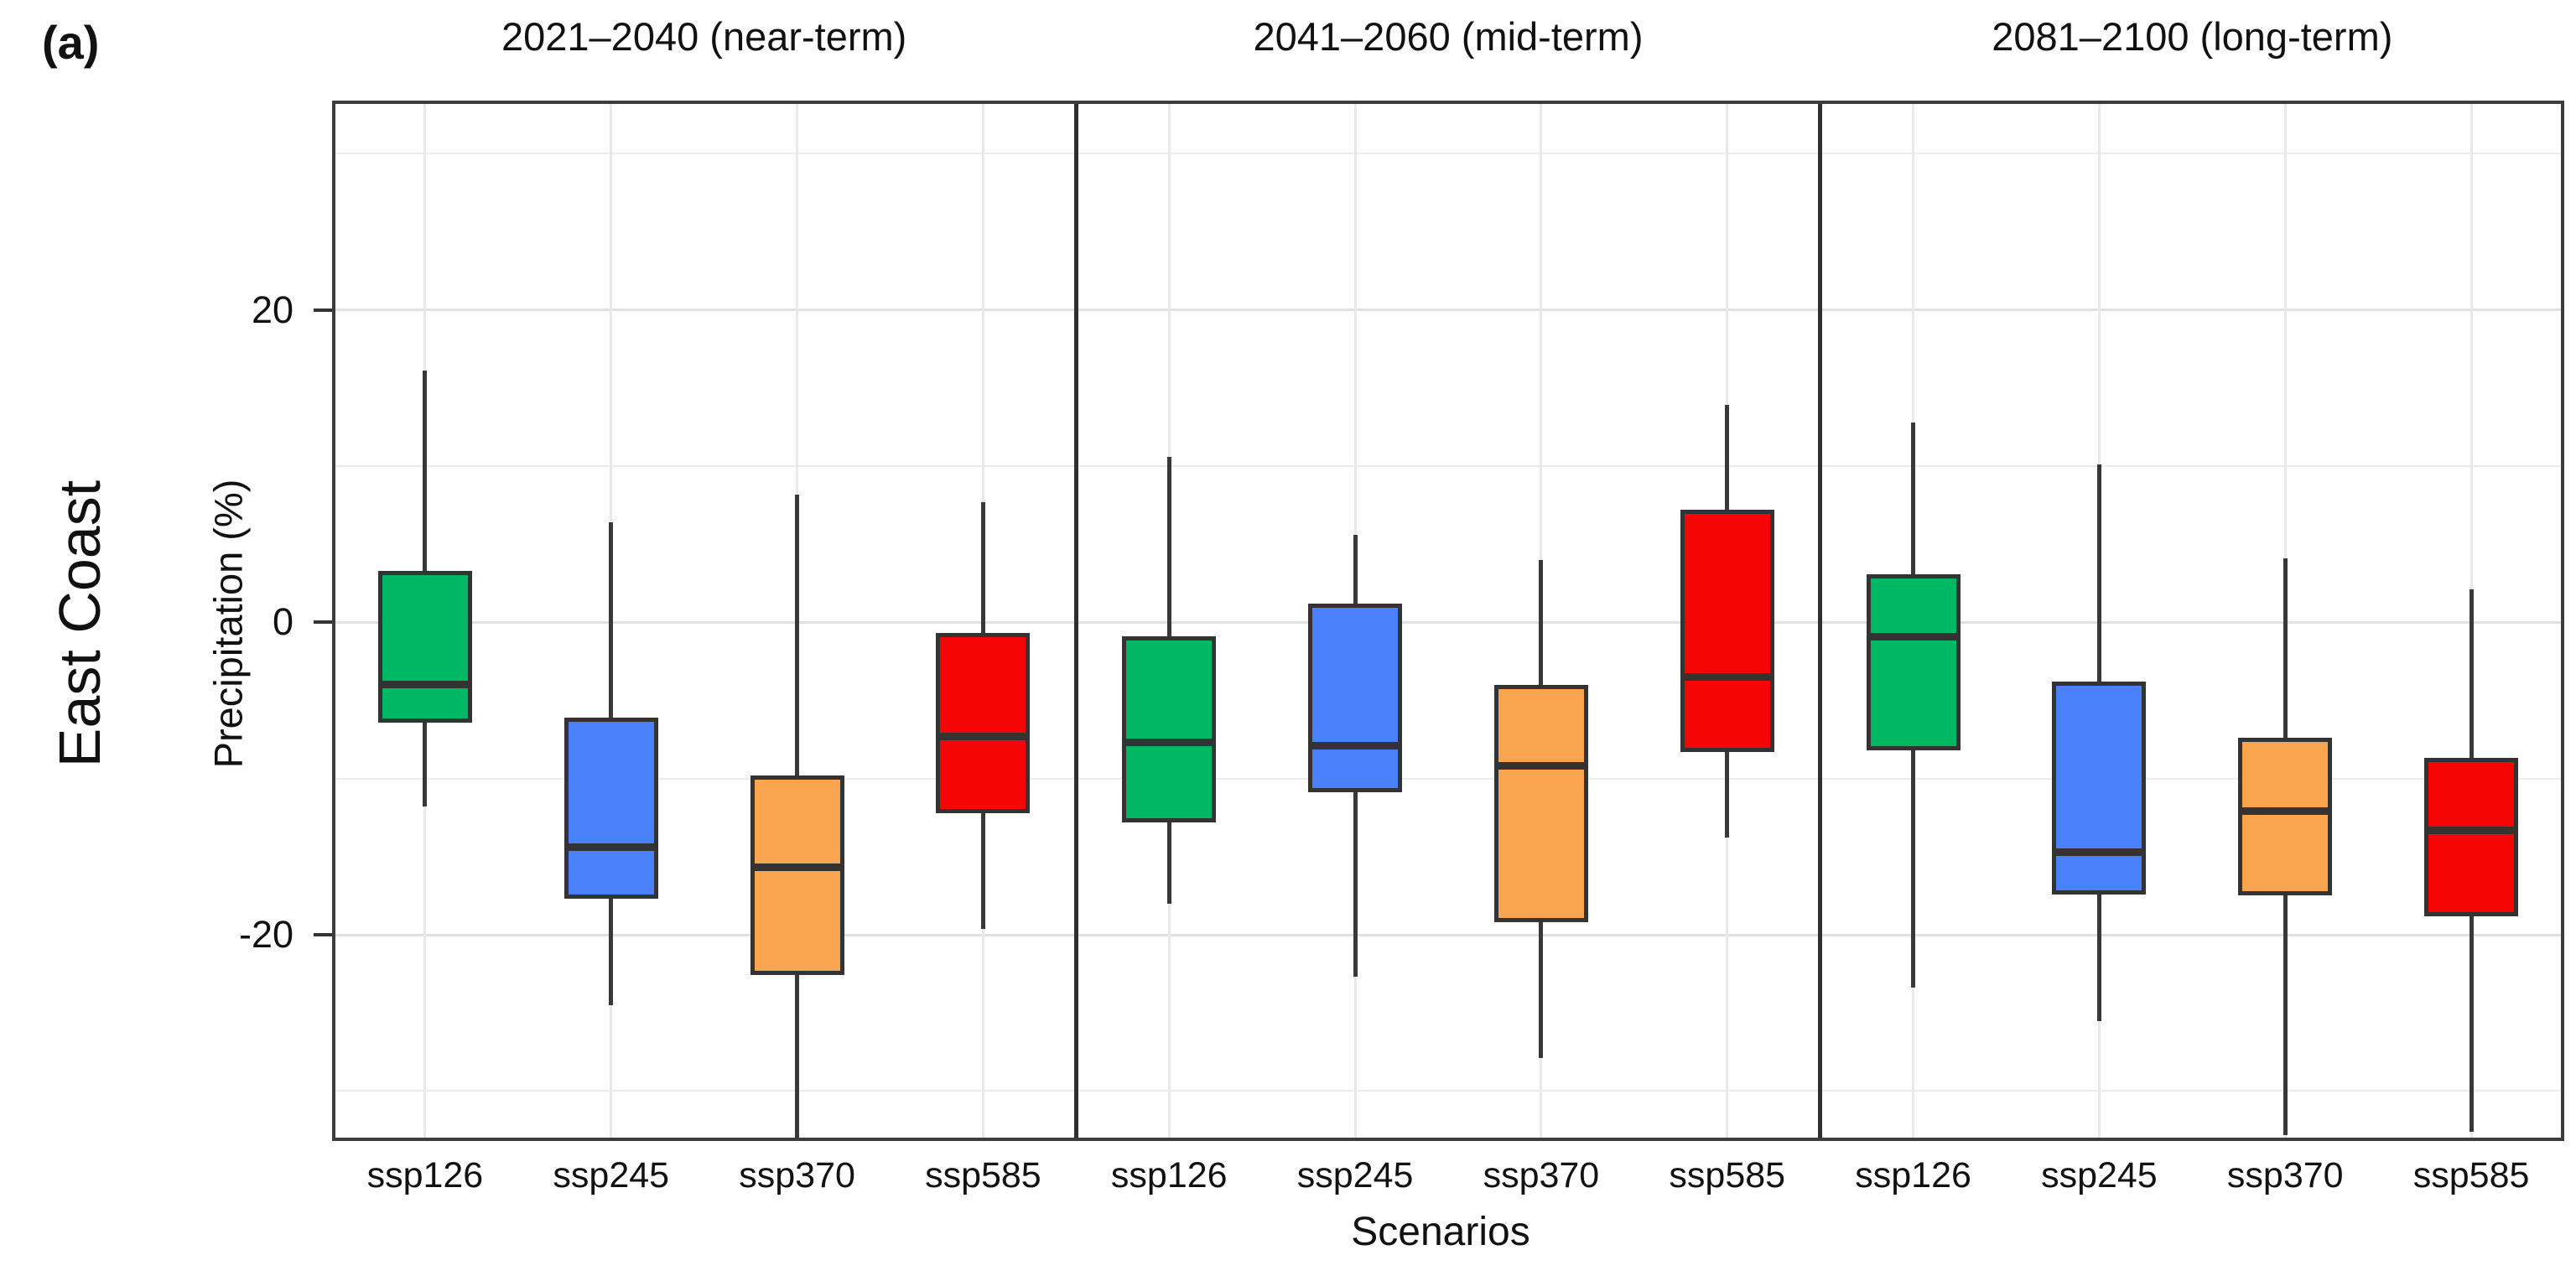 Image resolution: width=2576 pixels, height=1281 pixels. I want to click on row-label: East Coast, so click(79, 624).